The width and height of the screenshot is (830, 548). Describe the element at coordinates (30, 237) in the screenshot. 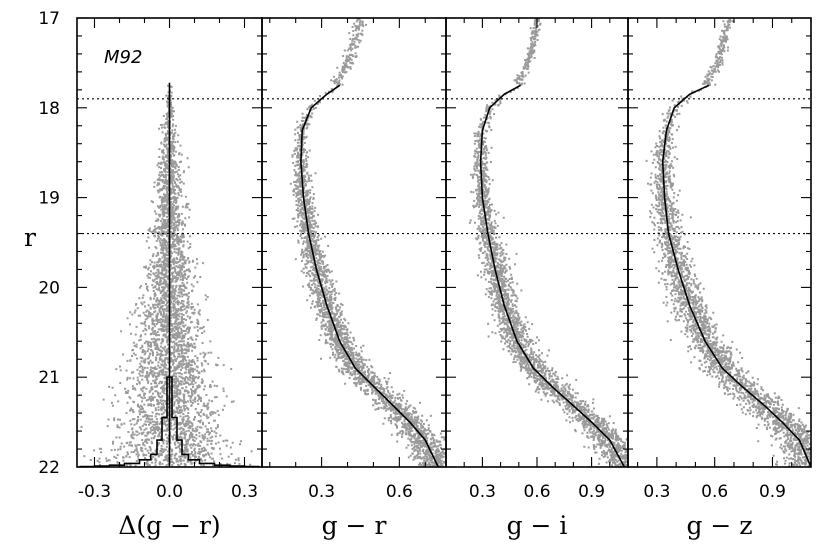

I see `y-axis-label: r` at that location.